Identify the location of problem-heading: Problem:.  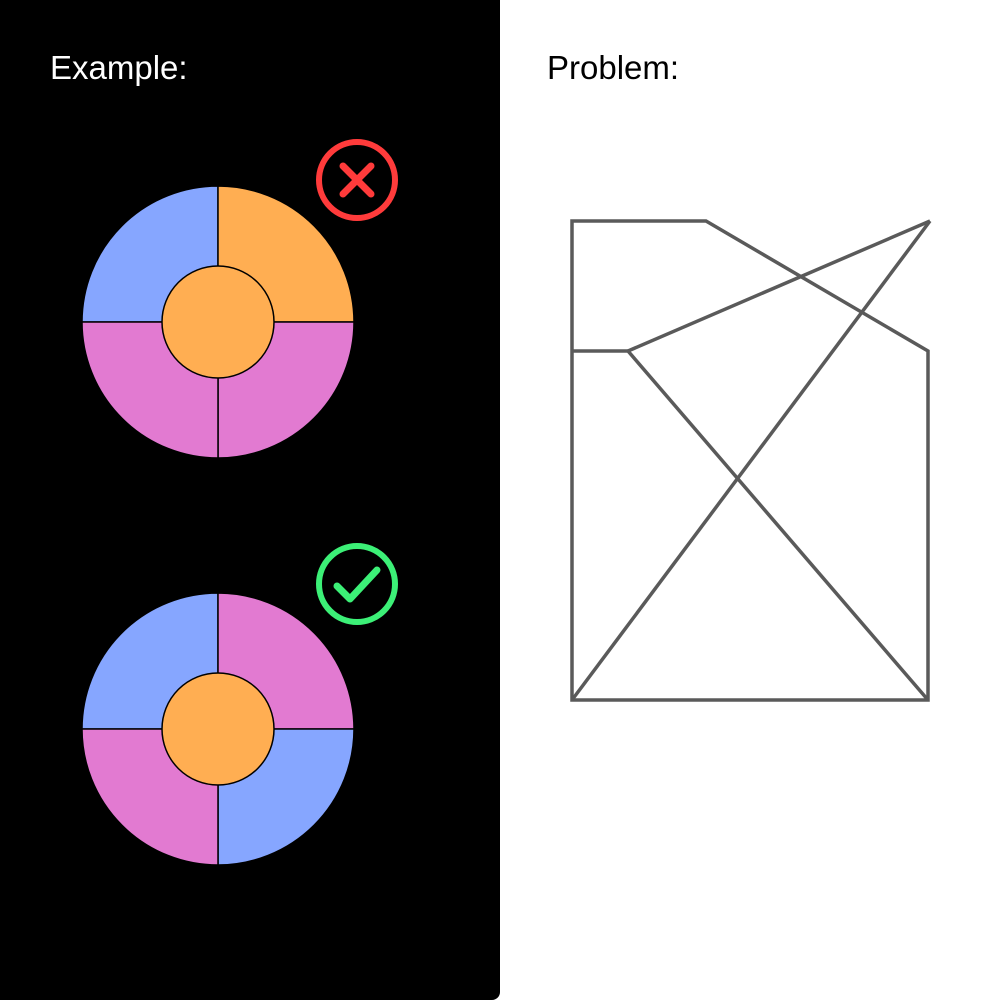
(613, 67).